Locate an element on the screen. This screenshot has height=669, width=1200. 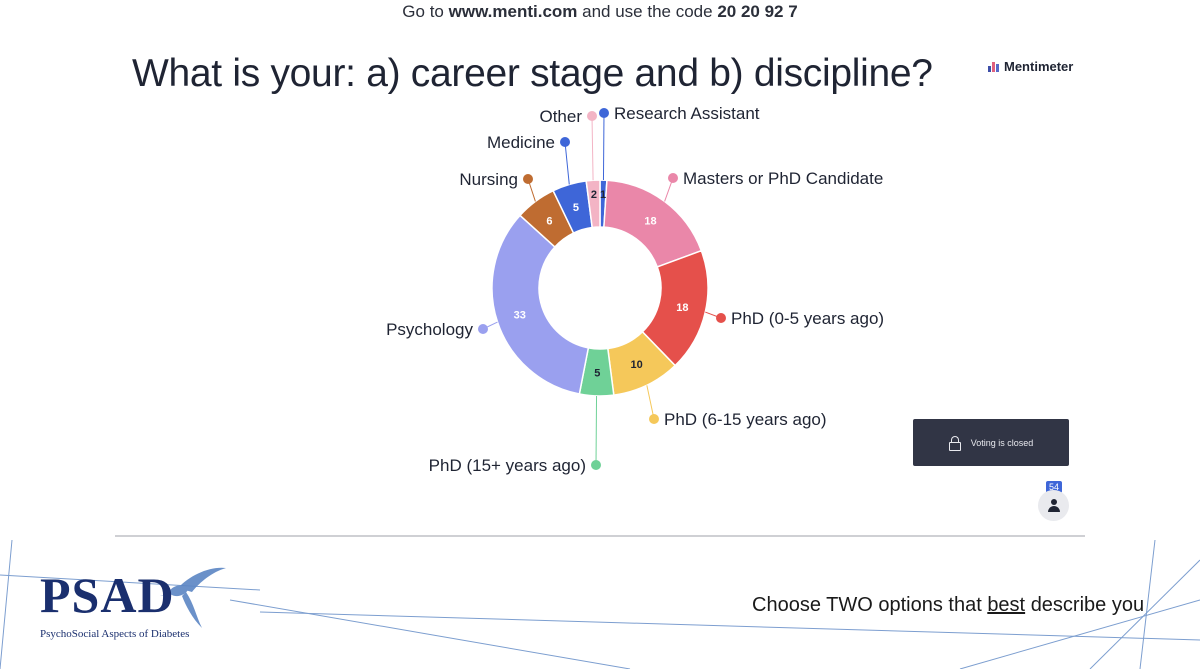
audience-button is located at coordinates (1053, 505).